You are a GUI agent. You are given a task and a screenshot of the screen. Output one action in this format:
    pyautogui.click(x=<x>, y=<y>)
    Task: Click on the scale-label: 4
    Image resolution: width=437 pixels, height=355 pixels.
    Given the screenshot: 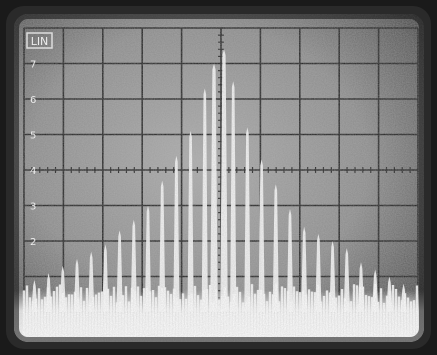 What is the action you would take?
    pyautogui.click(x=33, y=171)
    